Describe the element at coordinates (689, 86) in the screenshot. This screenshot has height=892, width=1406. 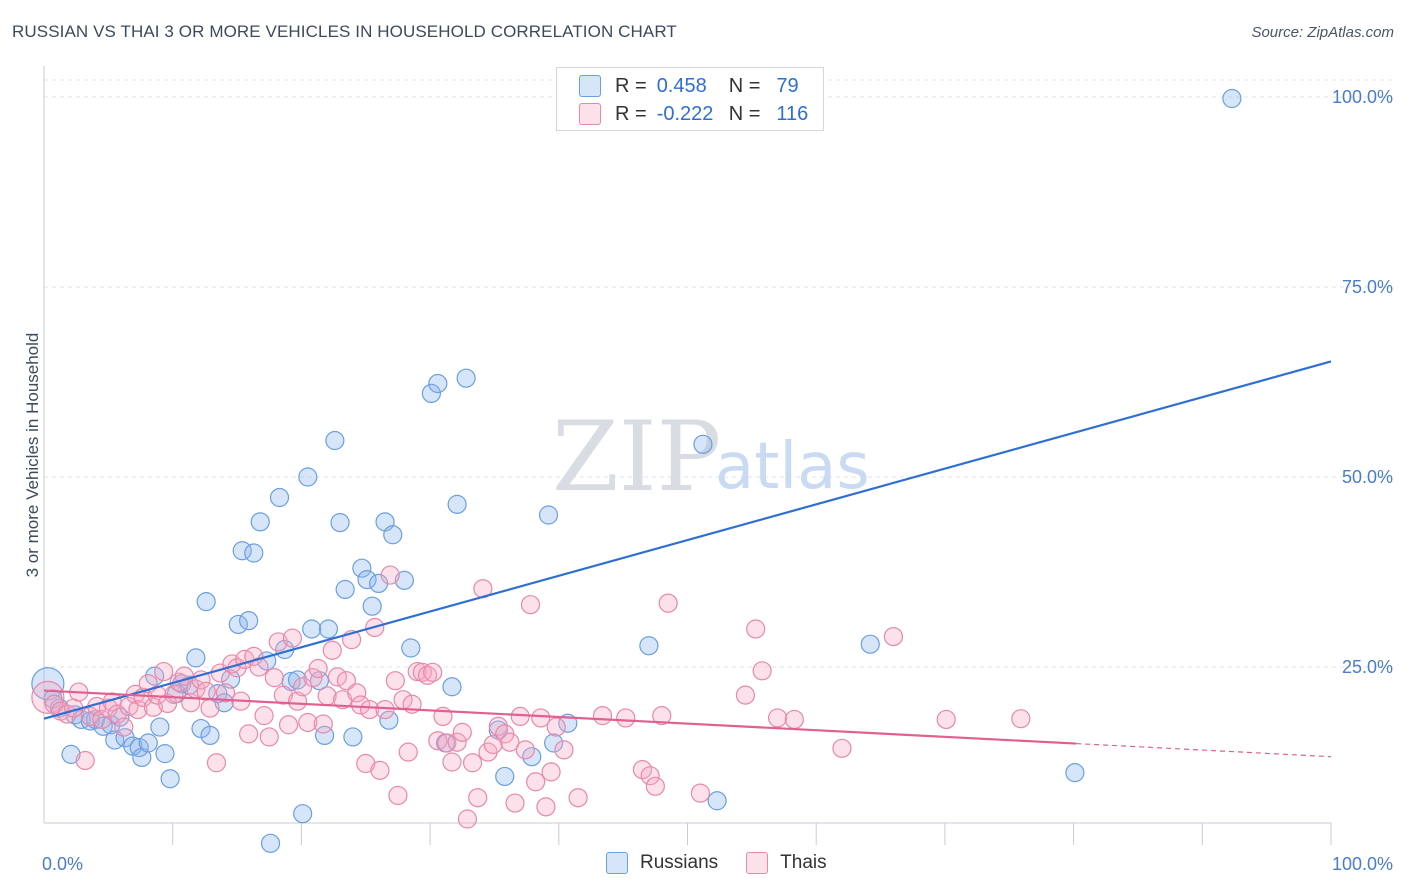
I see `legend-row-russians: R = 0.458 N = 79` at that location.